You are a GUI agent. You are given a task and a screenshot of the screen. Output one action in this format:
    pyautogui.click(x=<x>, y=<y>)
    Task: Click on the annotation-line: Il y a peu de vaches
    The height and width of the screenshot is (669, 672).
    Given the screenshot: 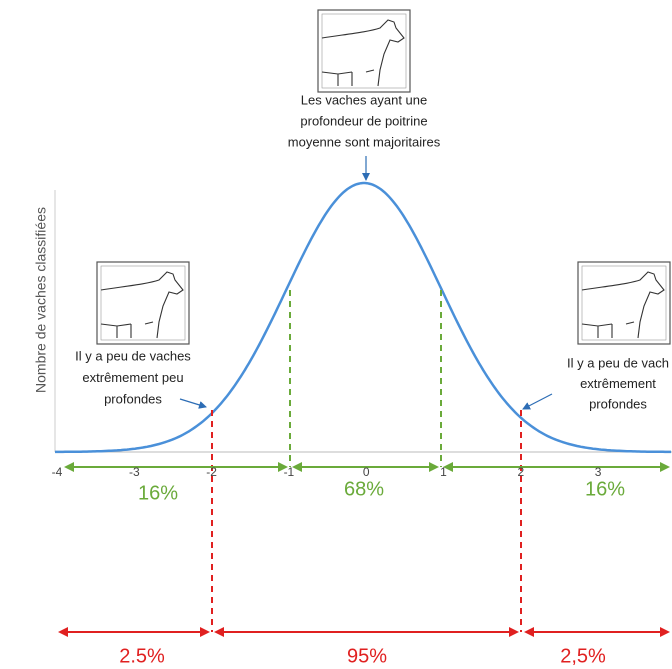 What is the action you would take?
    pyautogui.click(x=133, y=355)
    